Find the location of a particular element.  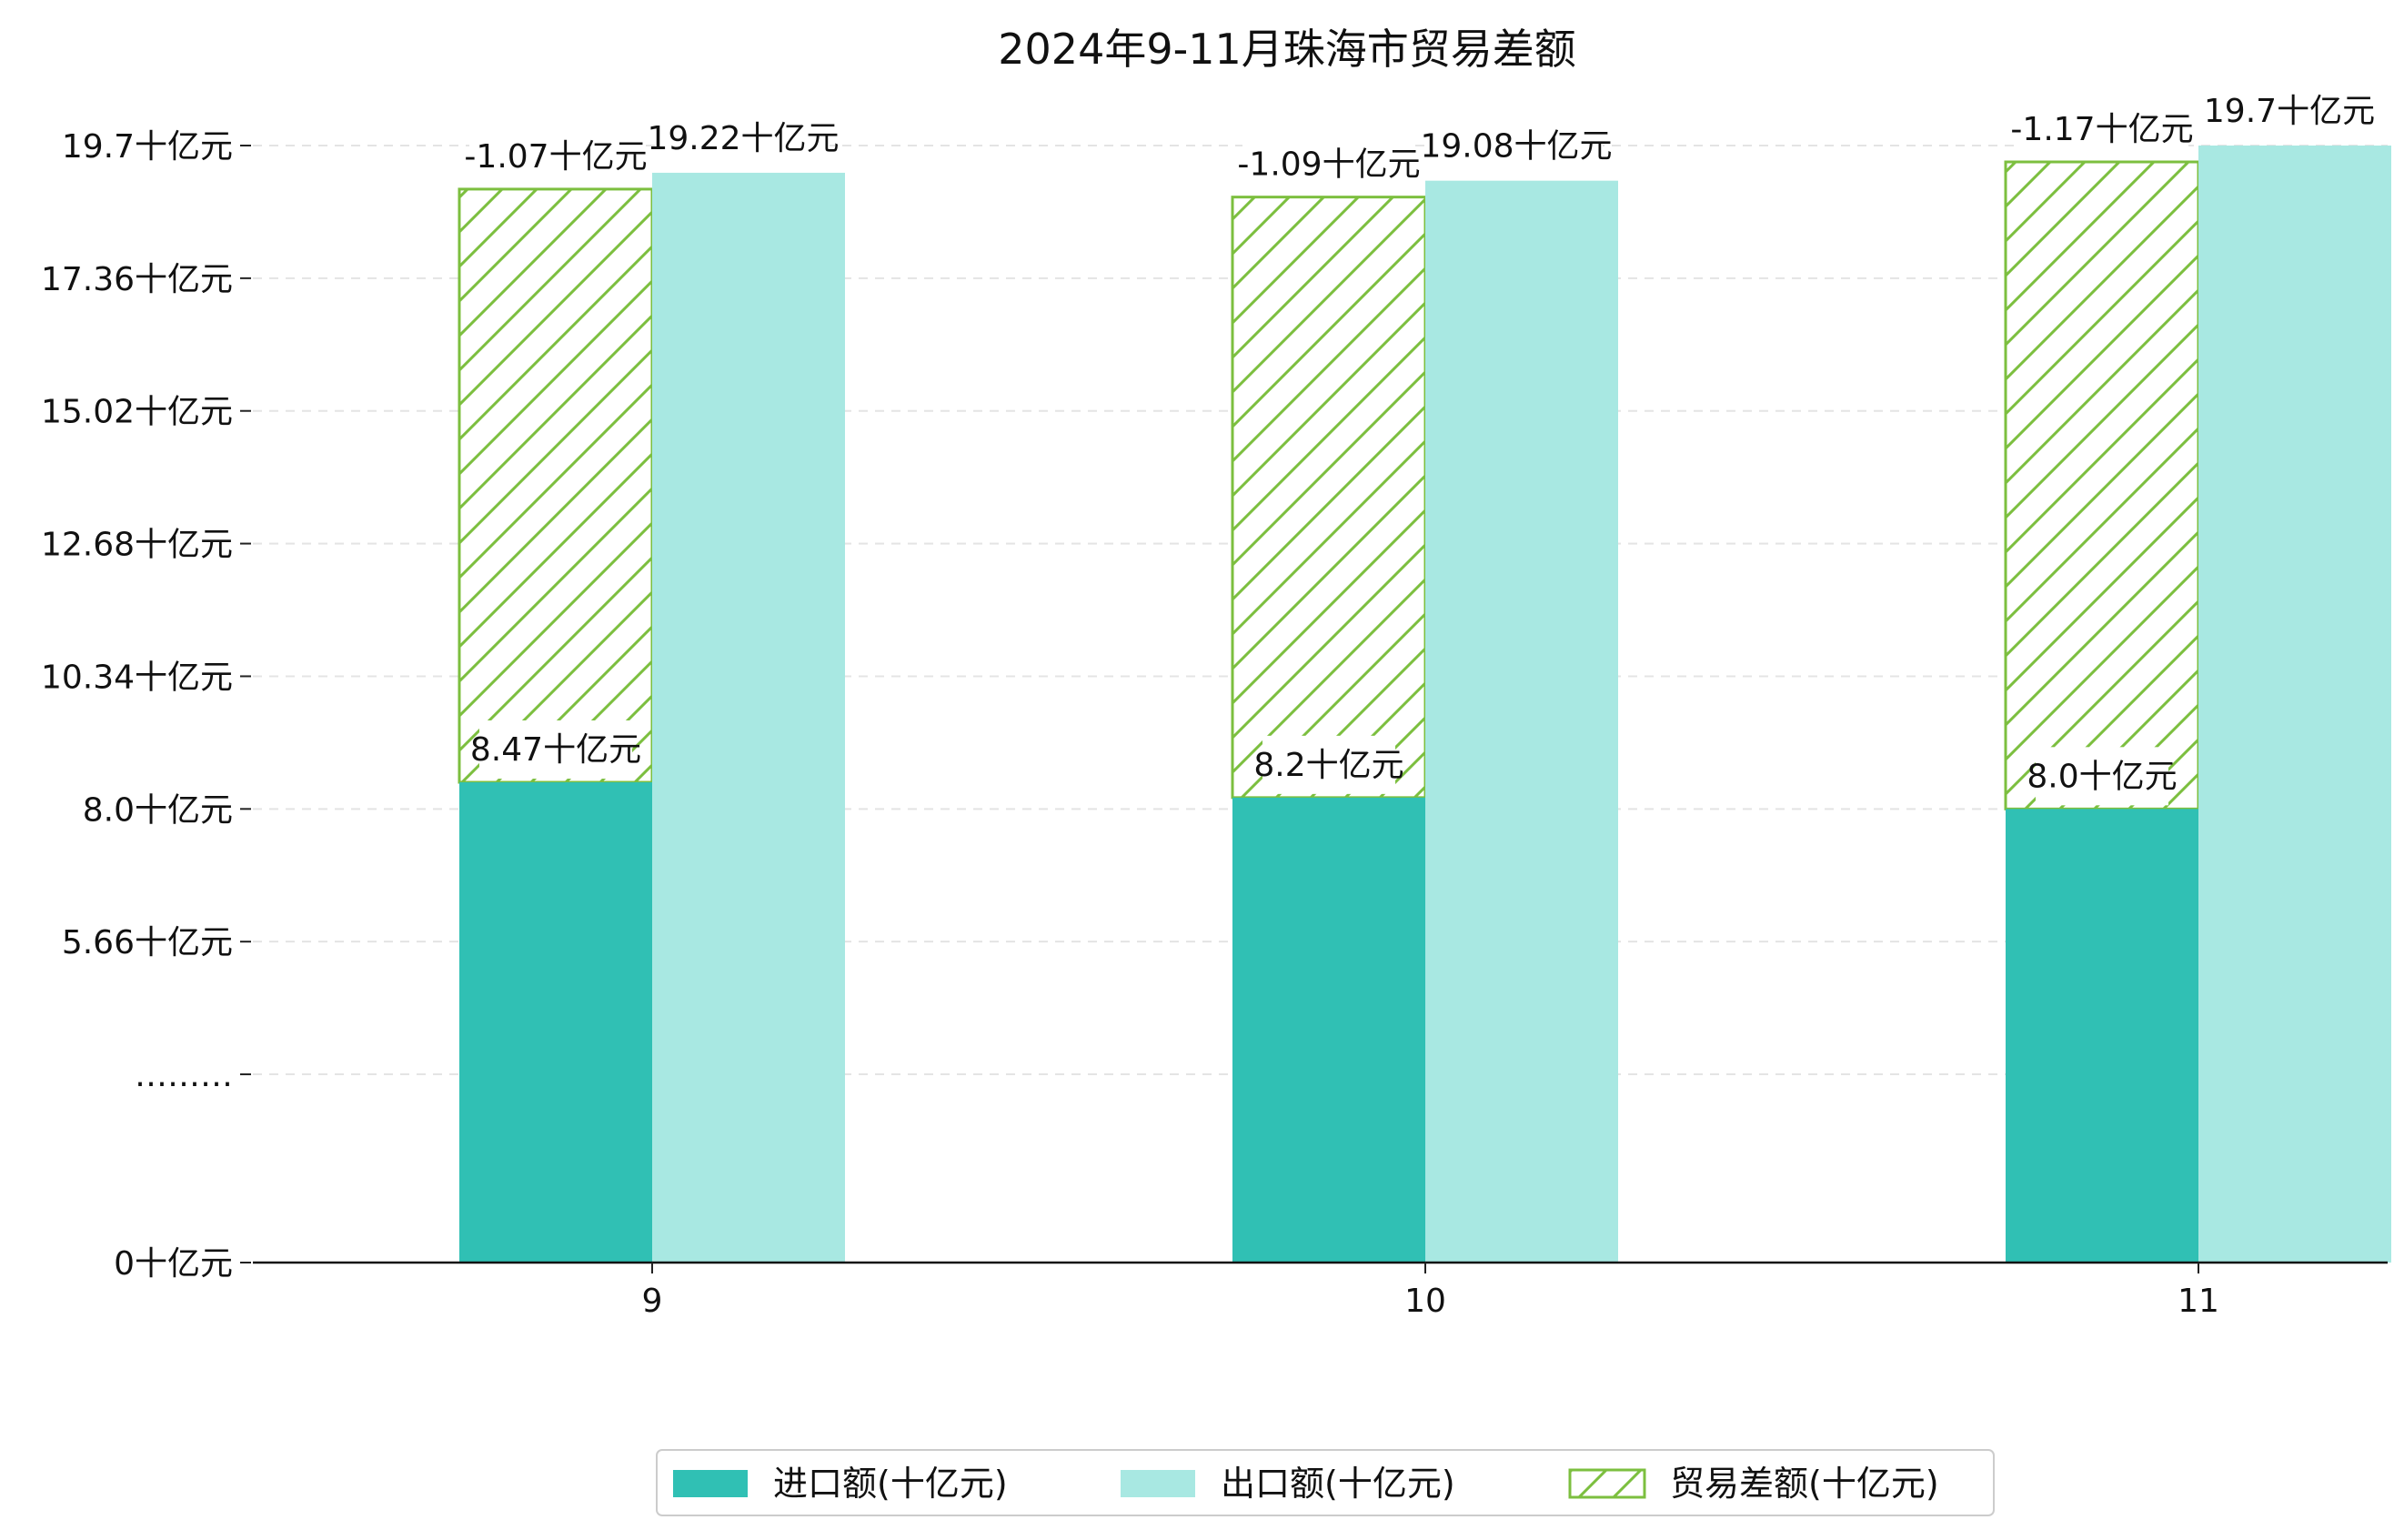

y-tick-label: 10.34十亿元 is located at coordinates (137, 677).